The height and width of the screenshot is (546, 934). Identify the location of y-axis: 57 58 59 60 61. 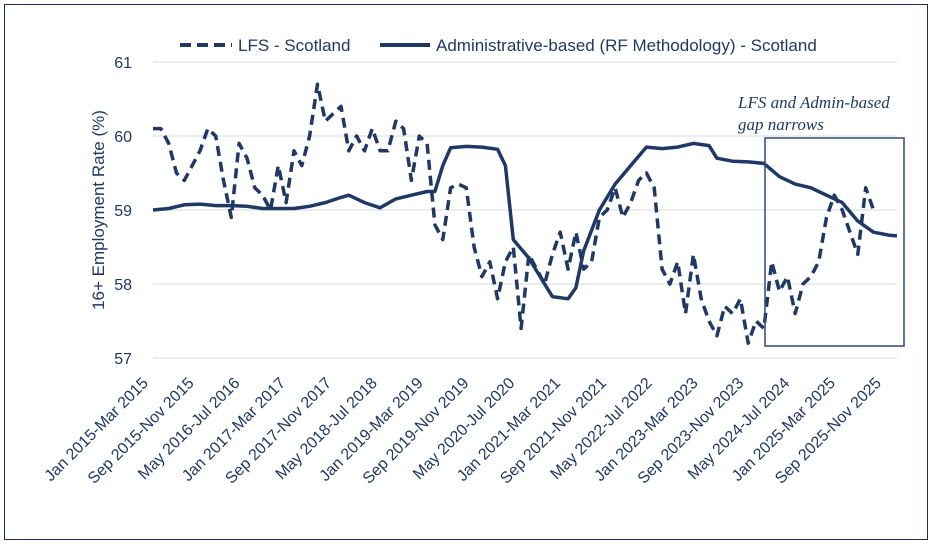
(123, 211).